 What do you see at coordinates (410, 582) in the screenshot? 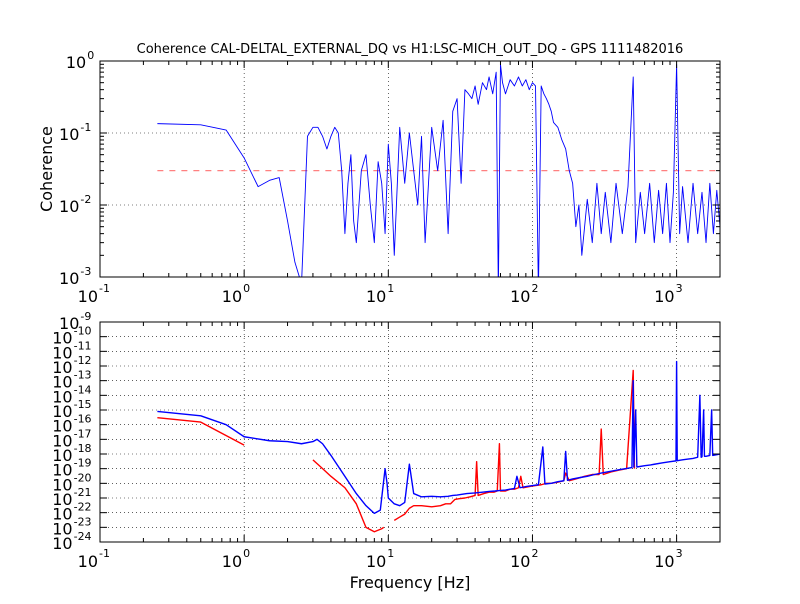
I see `spectrum-xlabel: Frequency [Hz]` at bounding box center [410, 582].